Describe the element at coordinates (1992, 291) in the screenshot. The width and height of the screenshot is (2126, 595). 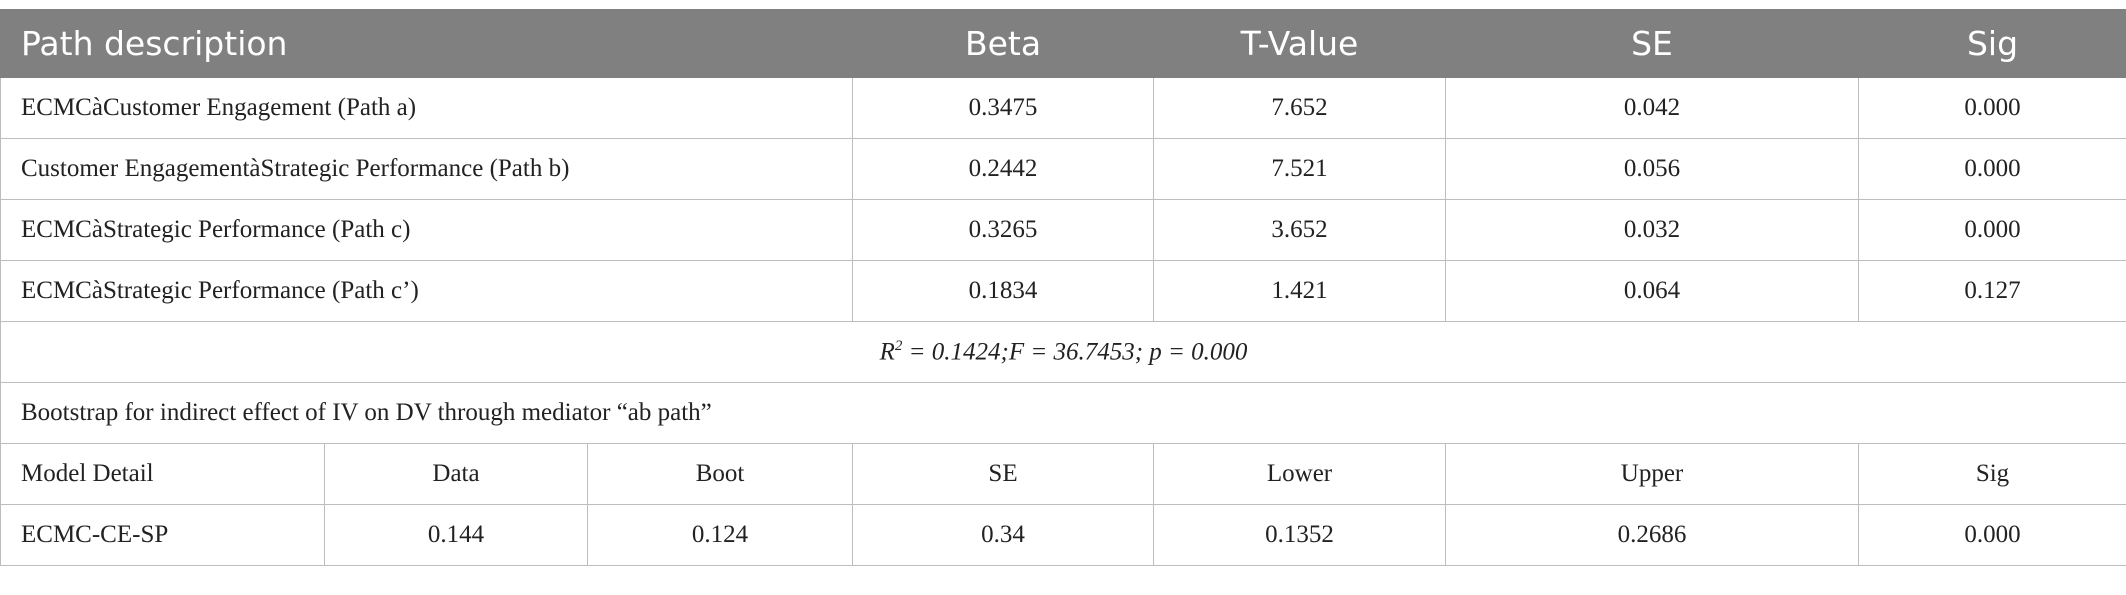
I see `value-cell: 0.127` at that location.